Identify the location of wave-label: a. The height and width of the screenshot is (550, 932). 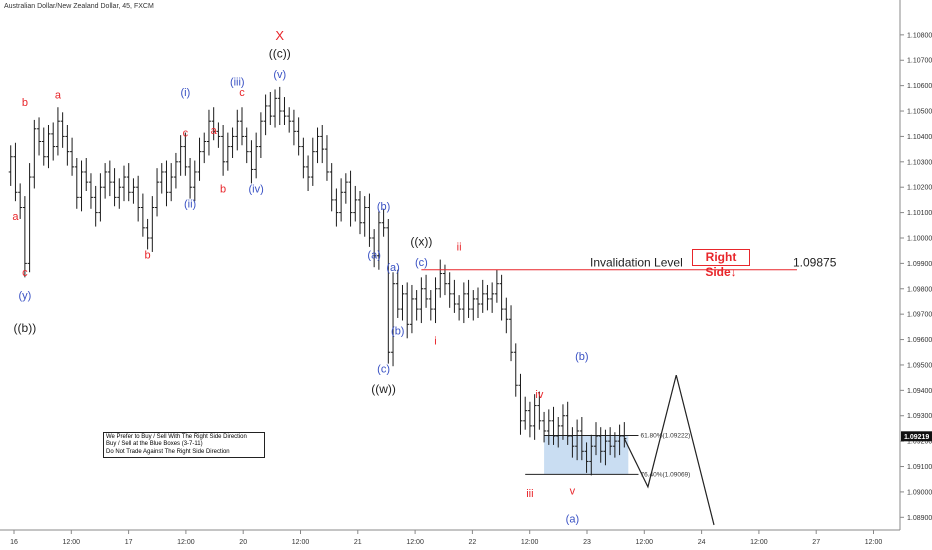
(15, 217).